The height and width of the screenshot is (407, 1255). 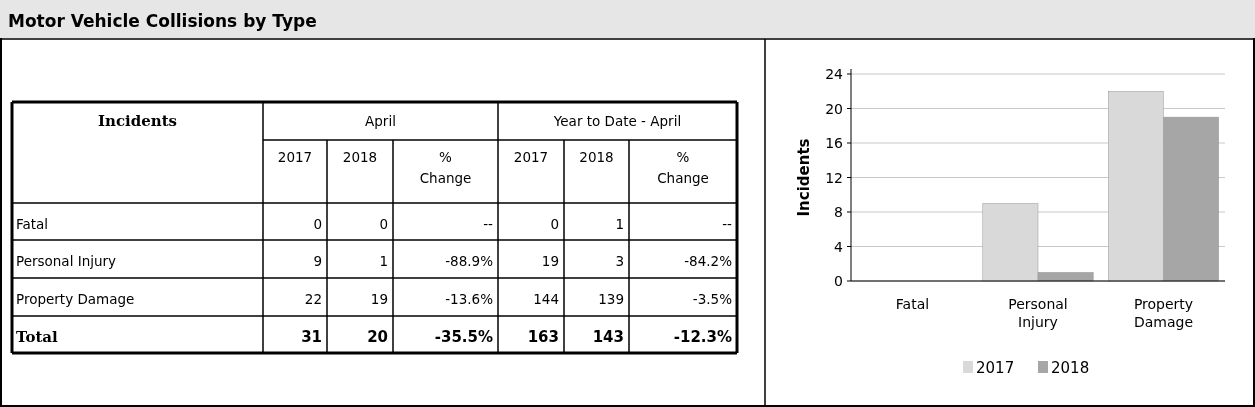 I want to click on y-tick-label: 16, so click(x=834, y=143).